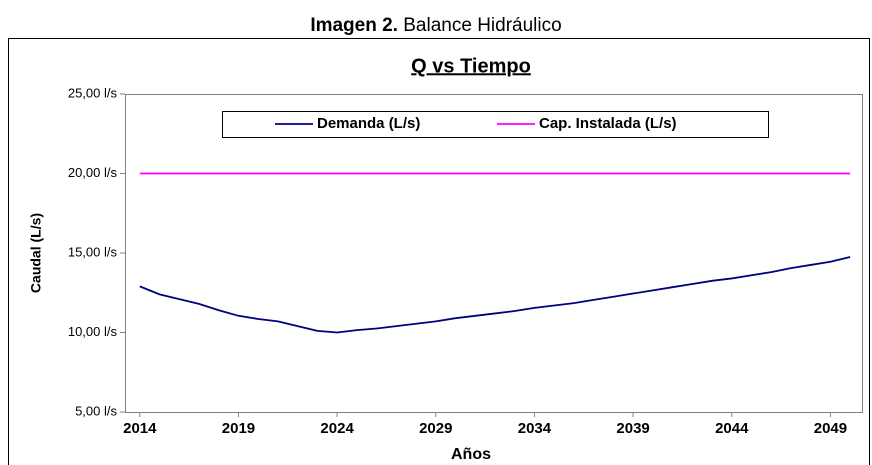  I want to click on y-tick-label: 10,00 l/s, so click(93, 331).